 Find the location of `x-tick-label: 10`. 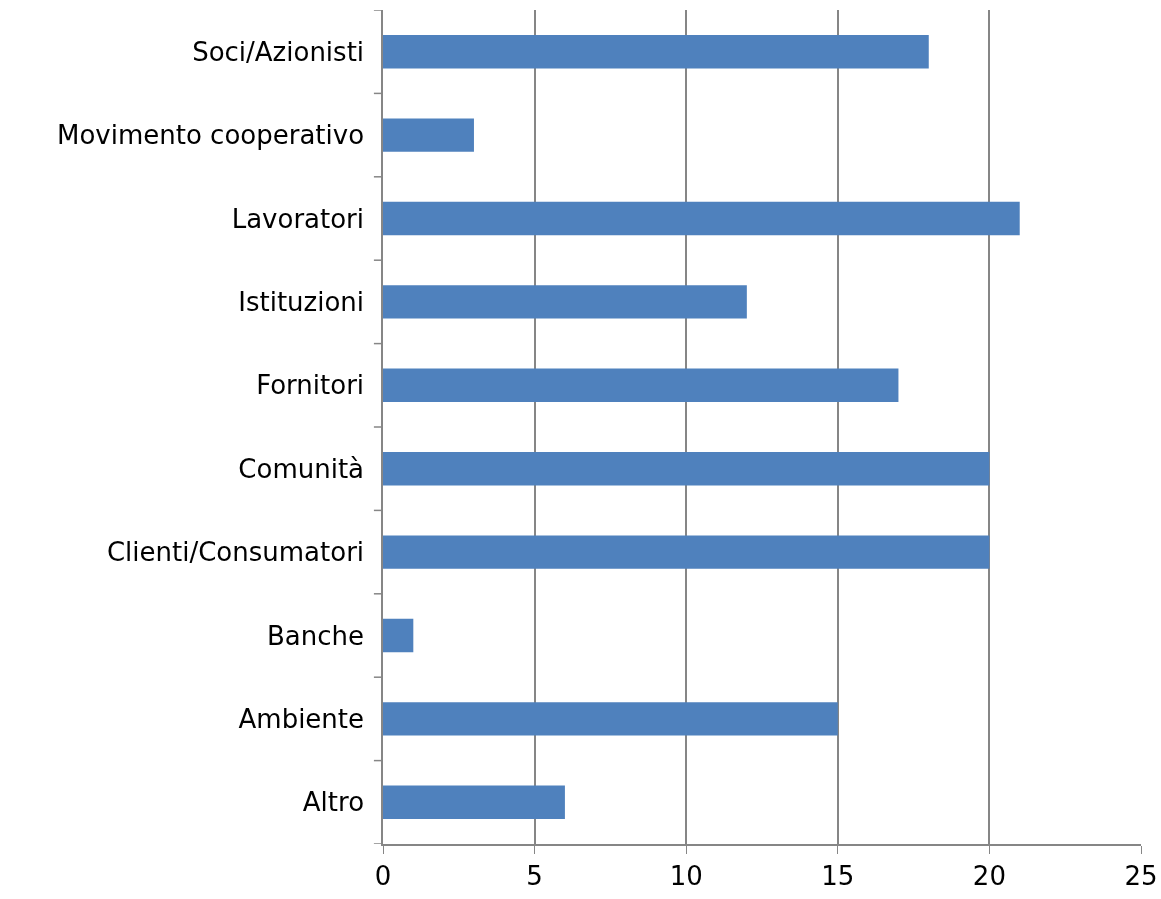

x-tick-label: 10 is located at coordinates (686, 875).